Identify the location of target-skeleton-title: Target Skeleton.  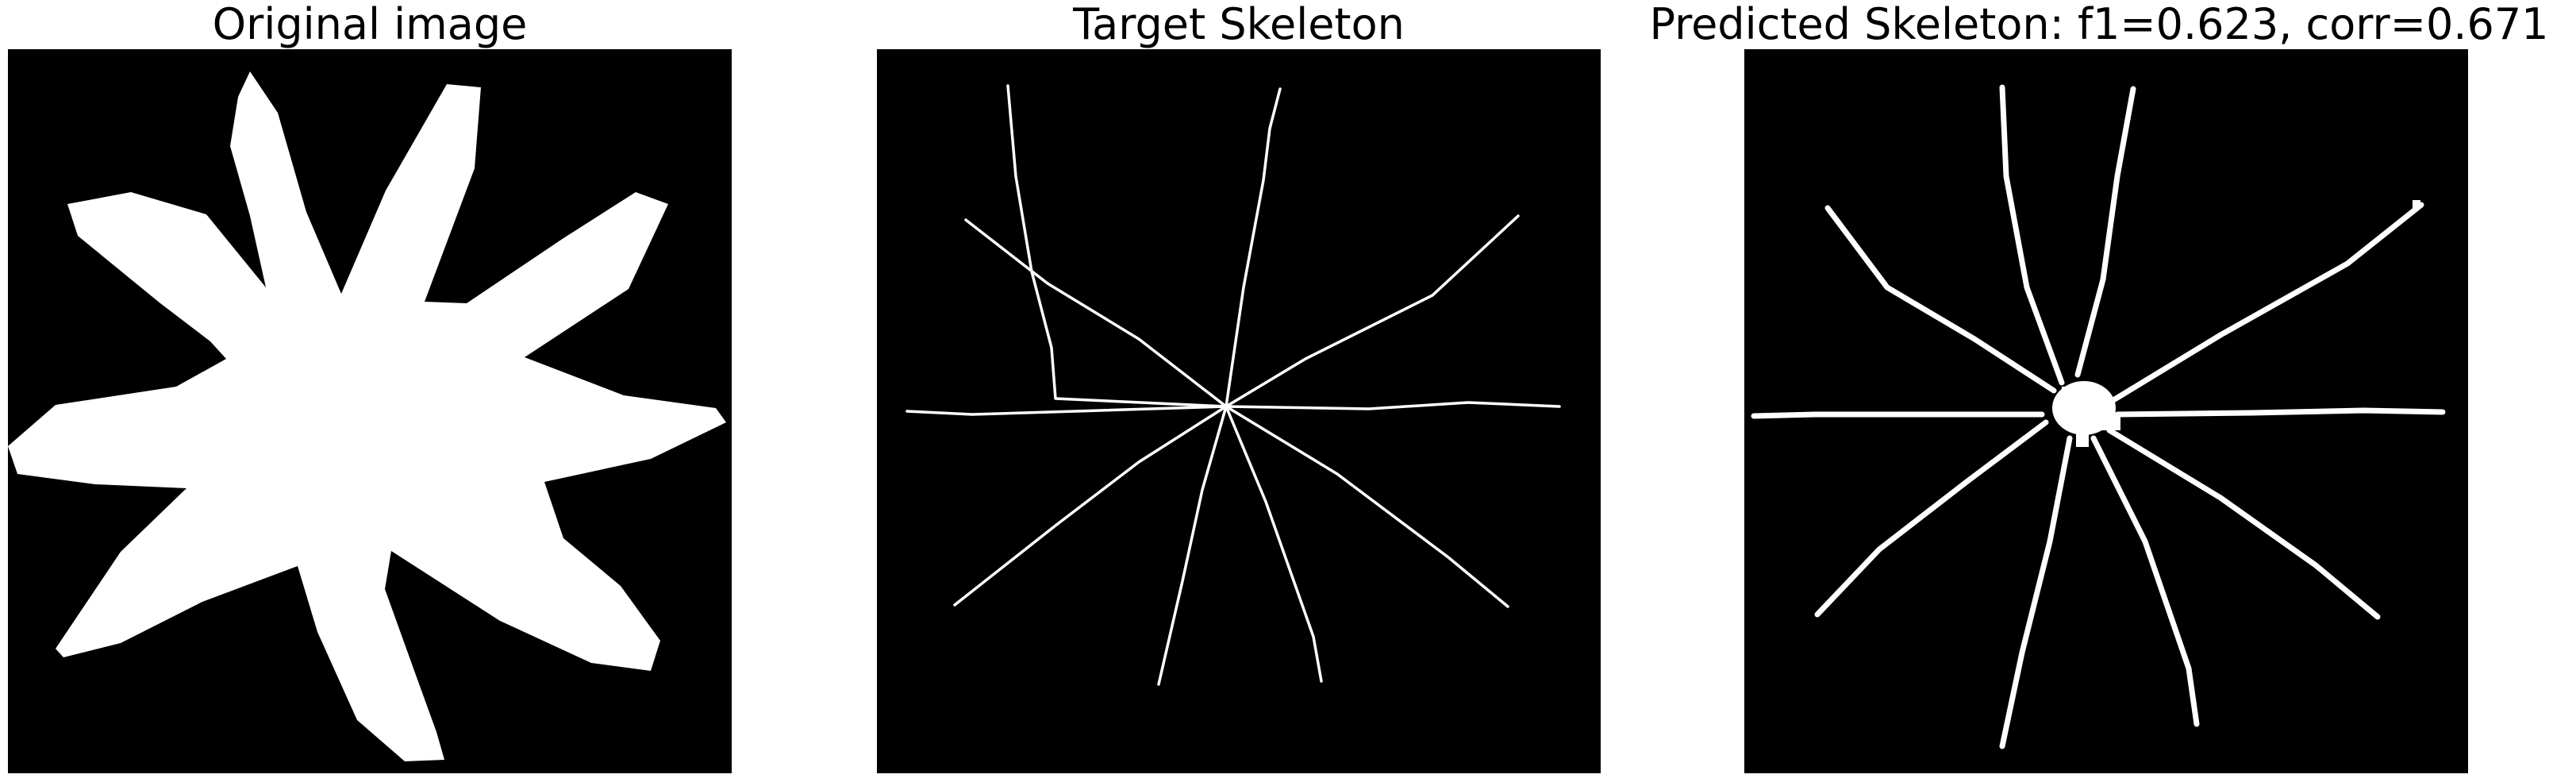
(1239, 24).